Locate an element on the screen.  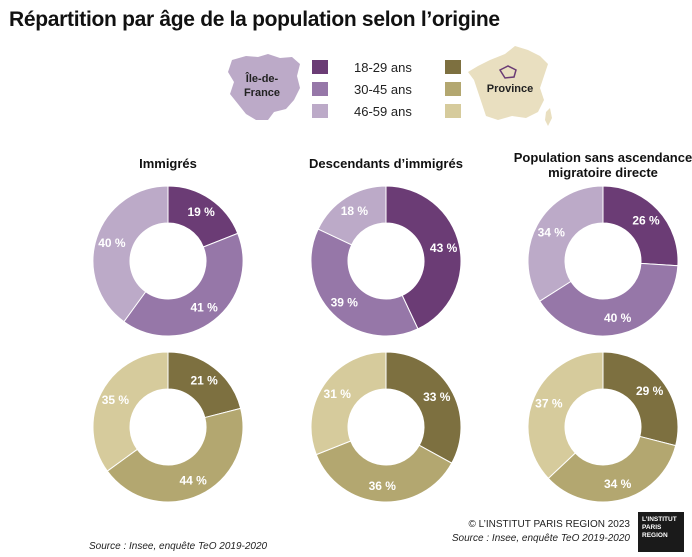
france-map-icon is located at coordinates (508, 83).